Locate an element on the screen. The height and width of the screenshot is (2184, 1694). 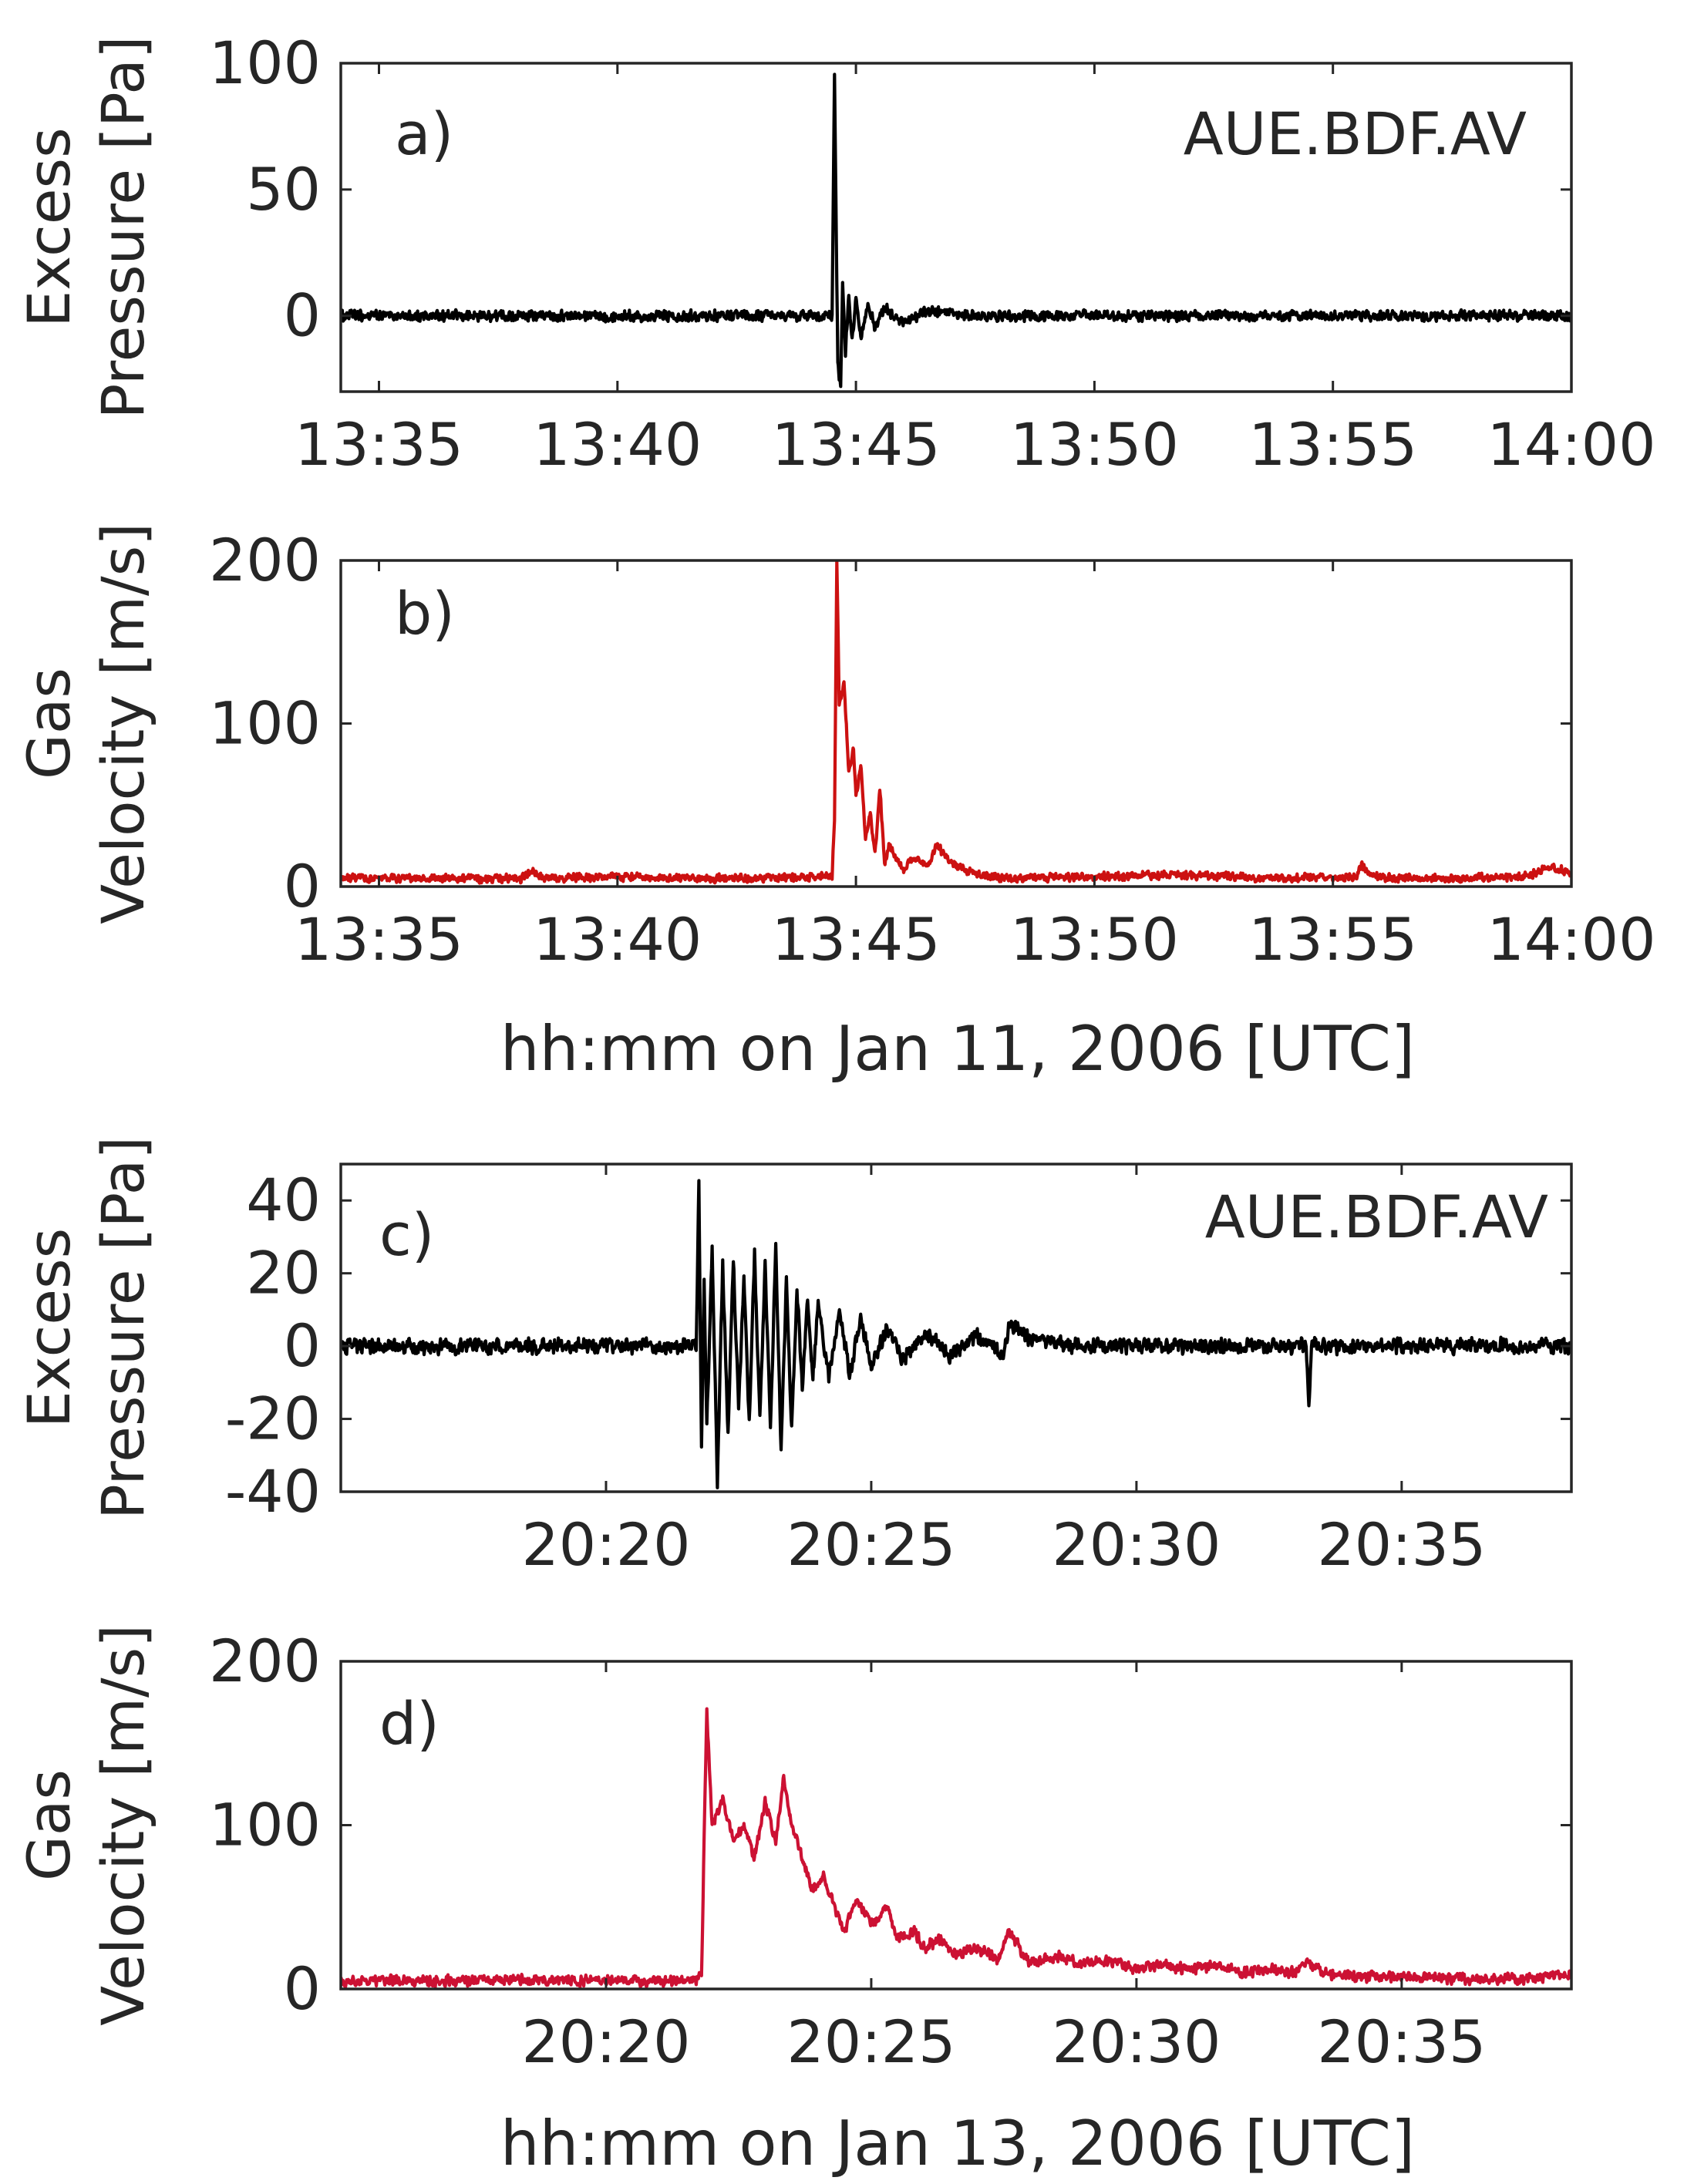
y-tick-label-d: 100 is located at coordinates (265, 1825).